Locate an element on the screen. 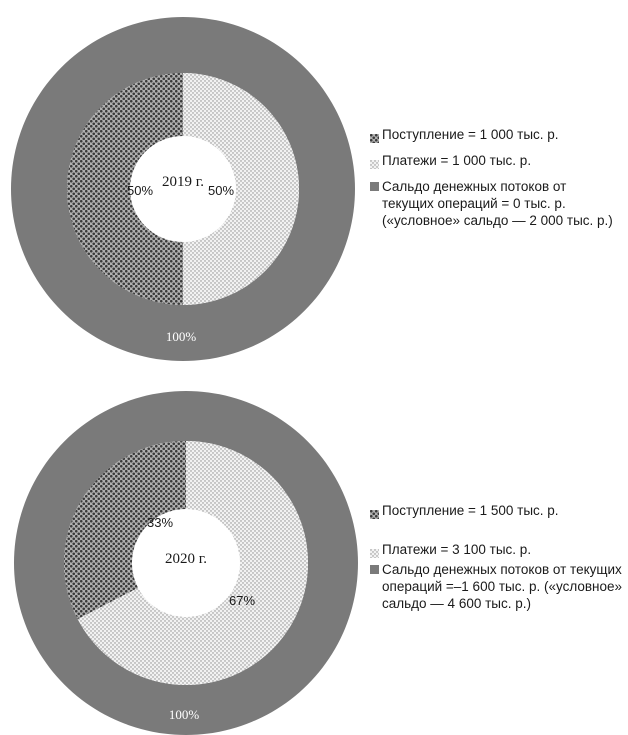  legend-label: Платежи = 3 100 тыс. р. is located at coordinates (457, 549).